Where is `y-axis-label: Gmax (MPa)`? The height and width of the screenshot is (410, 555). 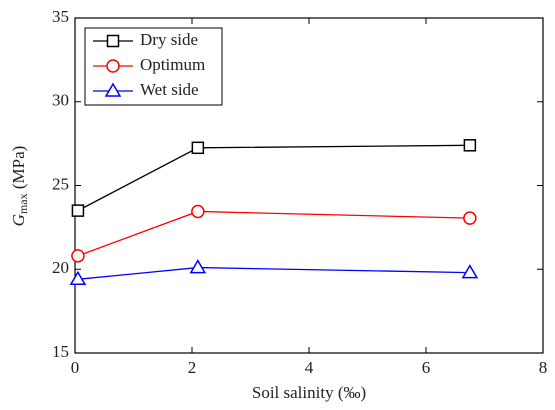
y-axis-label: Gmax (MPa) is located at coordinates (19, 186).